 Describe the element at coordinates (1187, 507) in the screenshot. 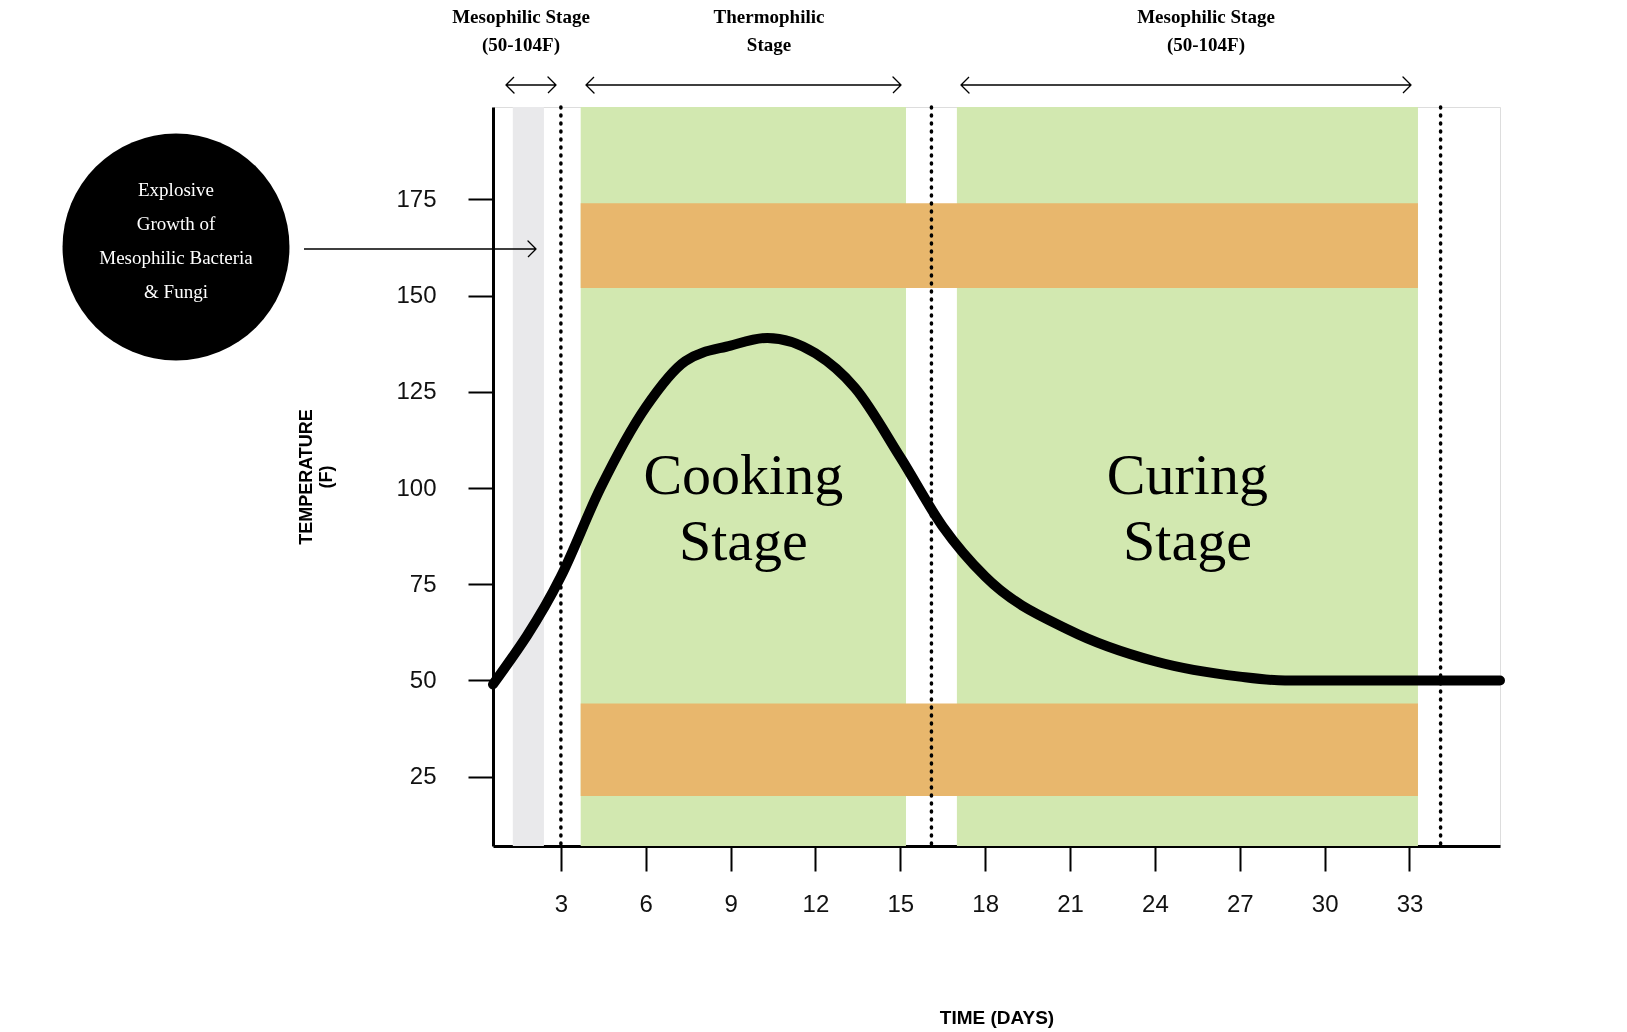

I see `band-label: Curing Stage` at that location.